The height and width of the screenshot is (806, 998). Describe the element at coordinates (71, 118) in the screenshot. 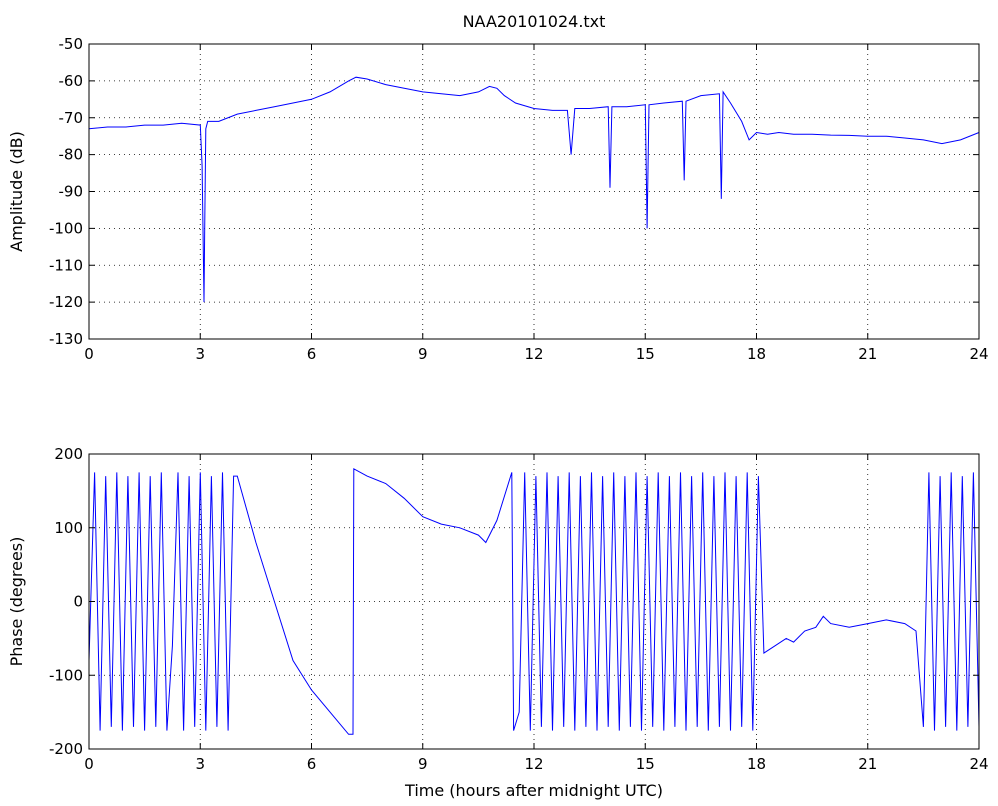

I see `y-tick-label: -70` at that location.